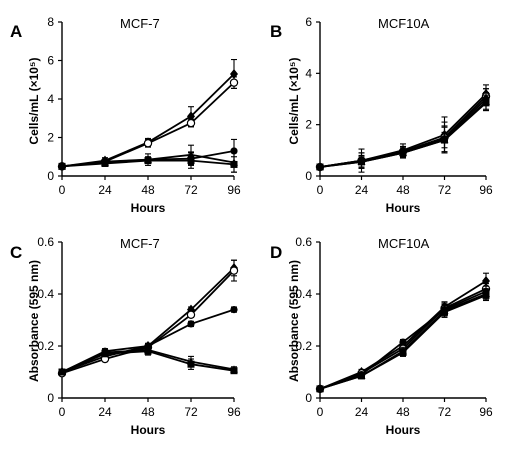 Image resolution: width=520 pixels, height=454 pixels. Describe the element at coordinates (50, 22) in the screenshot. I see `y-tick-label: 8` at that location.